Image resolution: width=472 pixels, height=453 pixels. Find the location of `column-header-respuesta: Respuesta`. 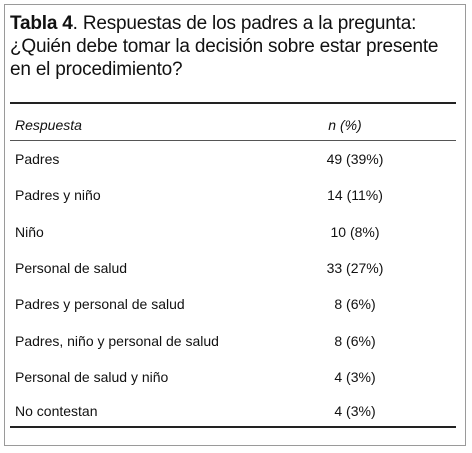

column-header-respuesta: Respuesta is located at coordinates (48, 125).